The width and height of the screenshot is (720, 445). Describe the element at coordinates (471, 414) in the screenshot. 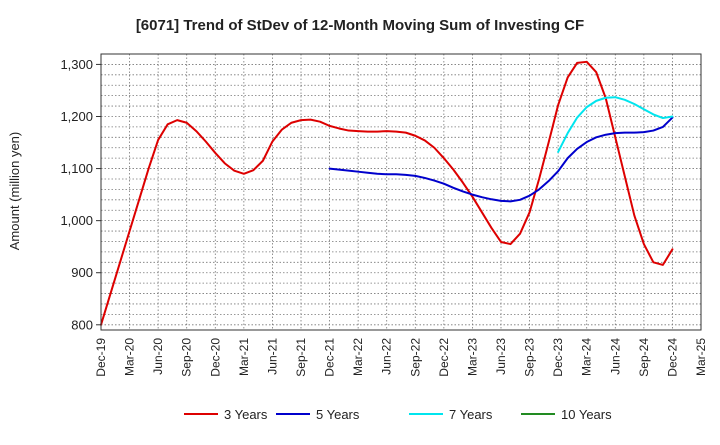

I see `legend-label-7-years: 7 Years` at that location.